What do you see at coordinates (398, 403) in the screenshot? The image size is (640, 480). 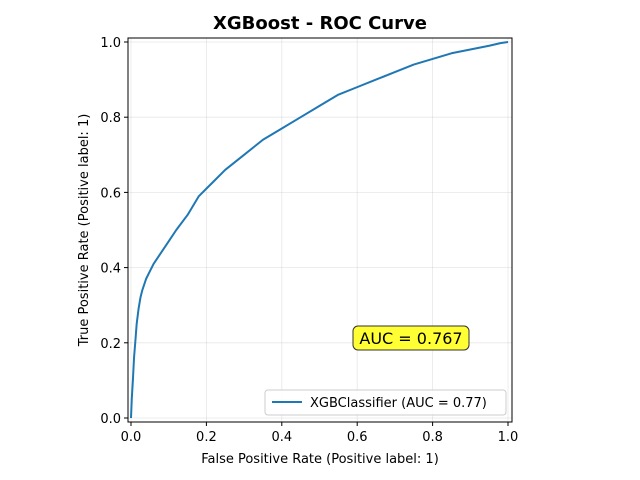 I see `legend-entry: XGBClassifier (AUC = 0.77)` at bounding box center [398, 403].